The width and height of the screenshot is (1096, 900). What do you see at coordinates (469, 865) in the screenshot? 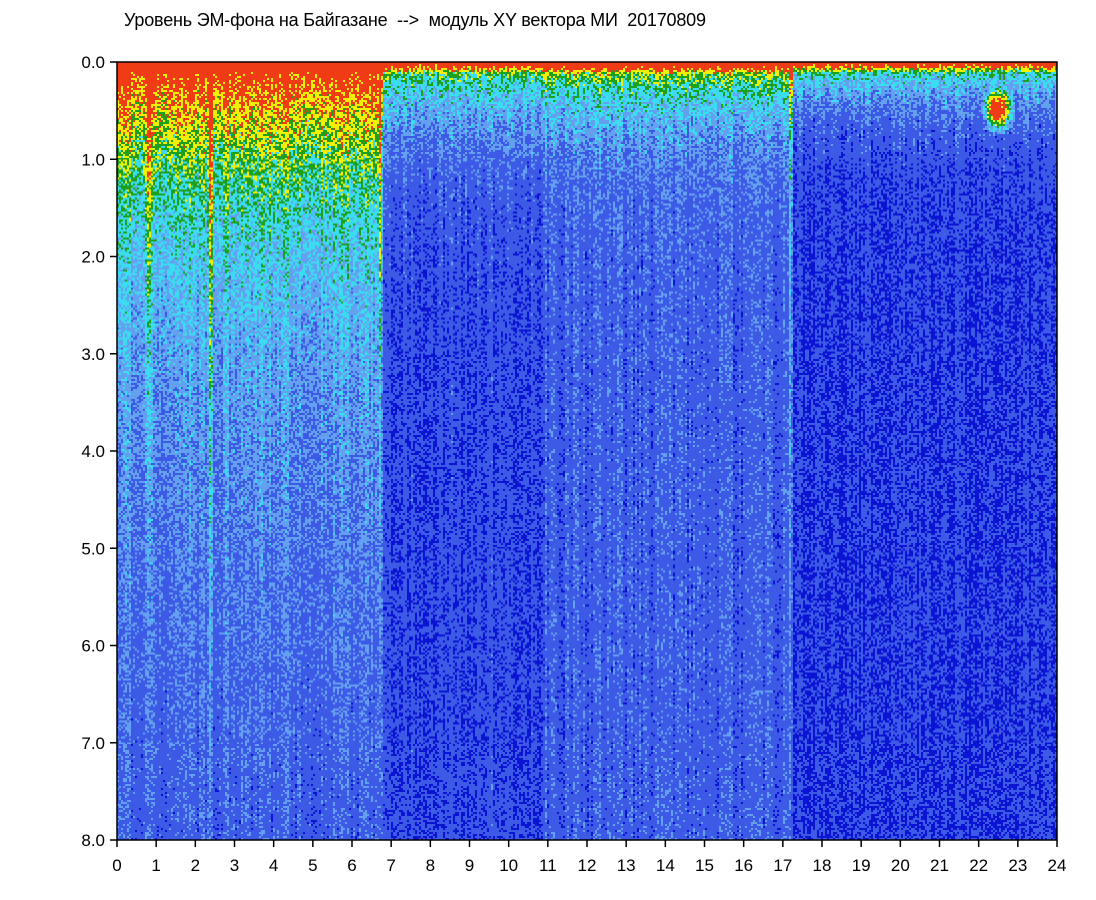
I see `x-tick-label: 9` at bounding box center [469, 865].